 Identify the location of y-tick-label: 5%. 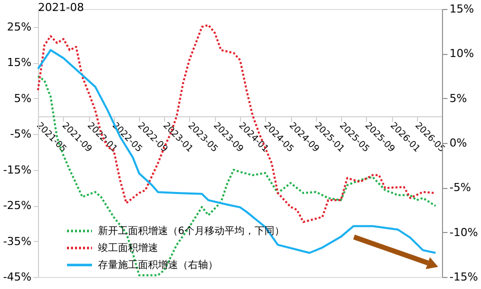
(23, 98).